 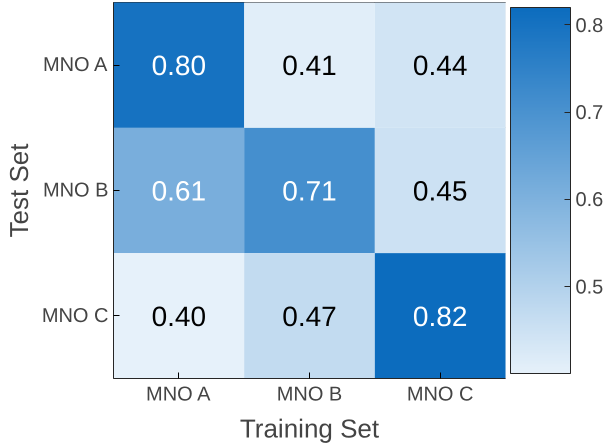 I want to click on x-tick-label: MNO A, so click(x=179, y=395).